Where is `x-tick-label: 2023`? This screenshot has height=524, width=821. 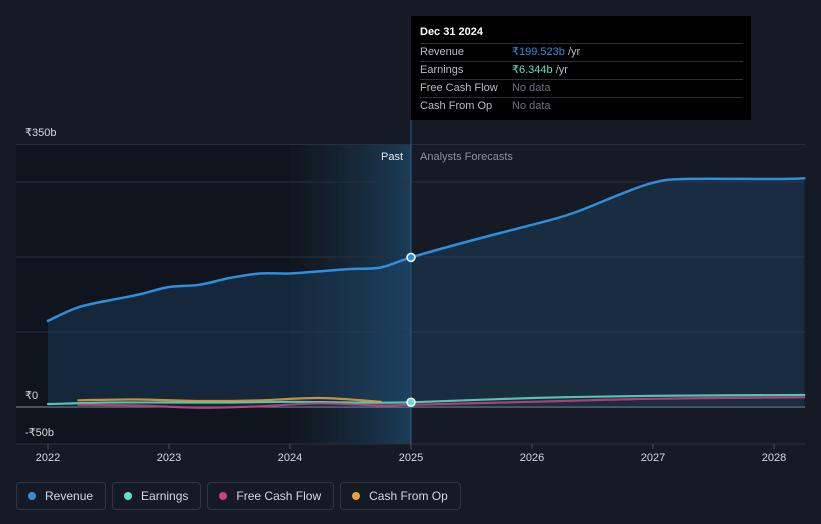
x-tick-label: 2023 is located at coordinates (169, 458).